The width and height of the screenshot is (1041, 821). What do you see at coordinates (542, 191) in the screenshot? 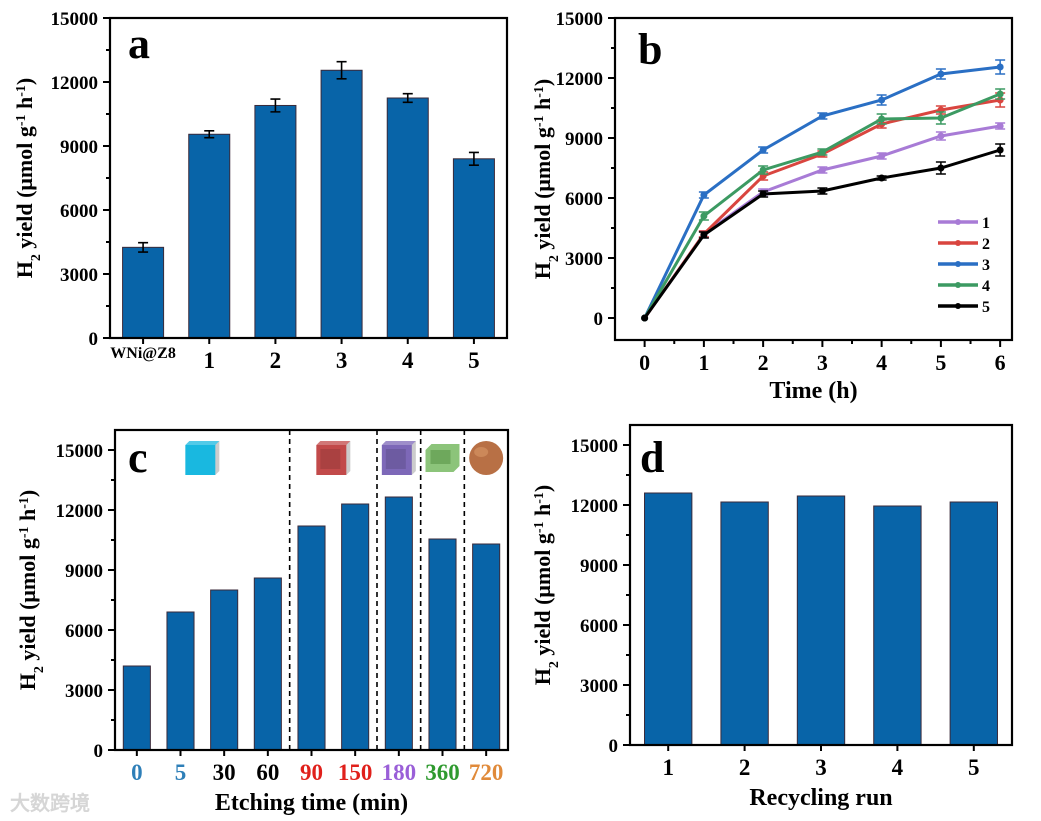
I see `y-label-part: yield (μmol g` at bounding box center [542, 191].